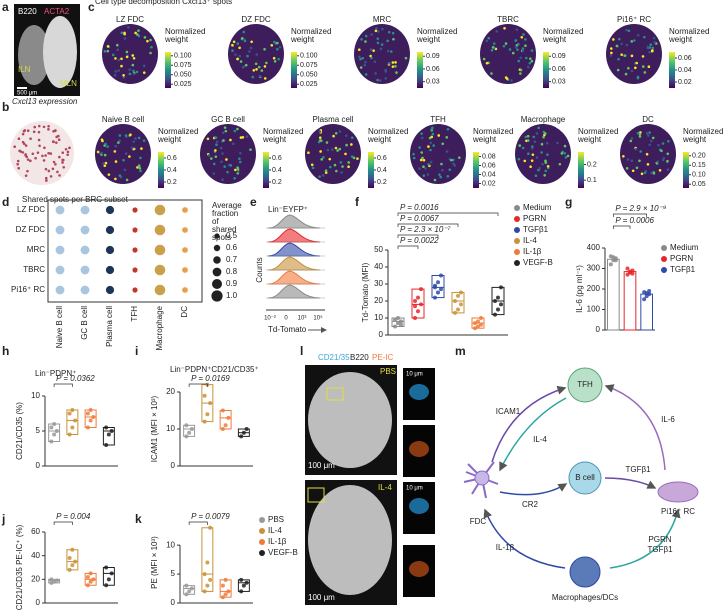 The height and width of the screenshot is (615, 723). Describe the element at coordinates (228, 221) in the screenshot. I see `colorbar-label: Average fraction of shared spots` at that location.